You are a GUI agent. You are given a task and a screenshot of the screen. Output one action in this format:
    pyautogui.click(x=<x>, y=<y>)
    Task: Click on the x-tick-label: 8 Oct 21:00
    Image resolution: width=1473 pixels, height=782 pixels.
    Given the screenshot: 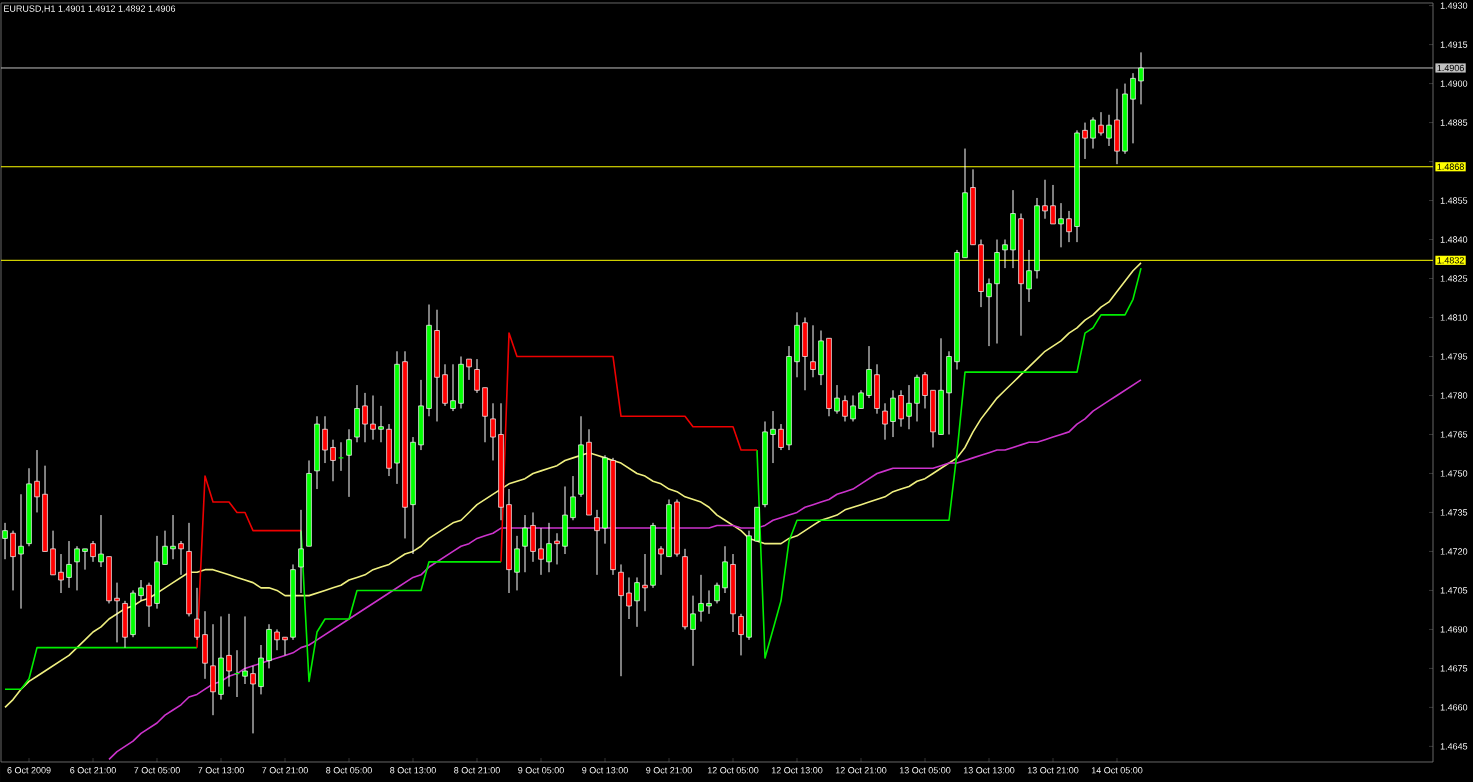 What is the action you would take?
    pyautogui.click(x=477, y=770)
    